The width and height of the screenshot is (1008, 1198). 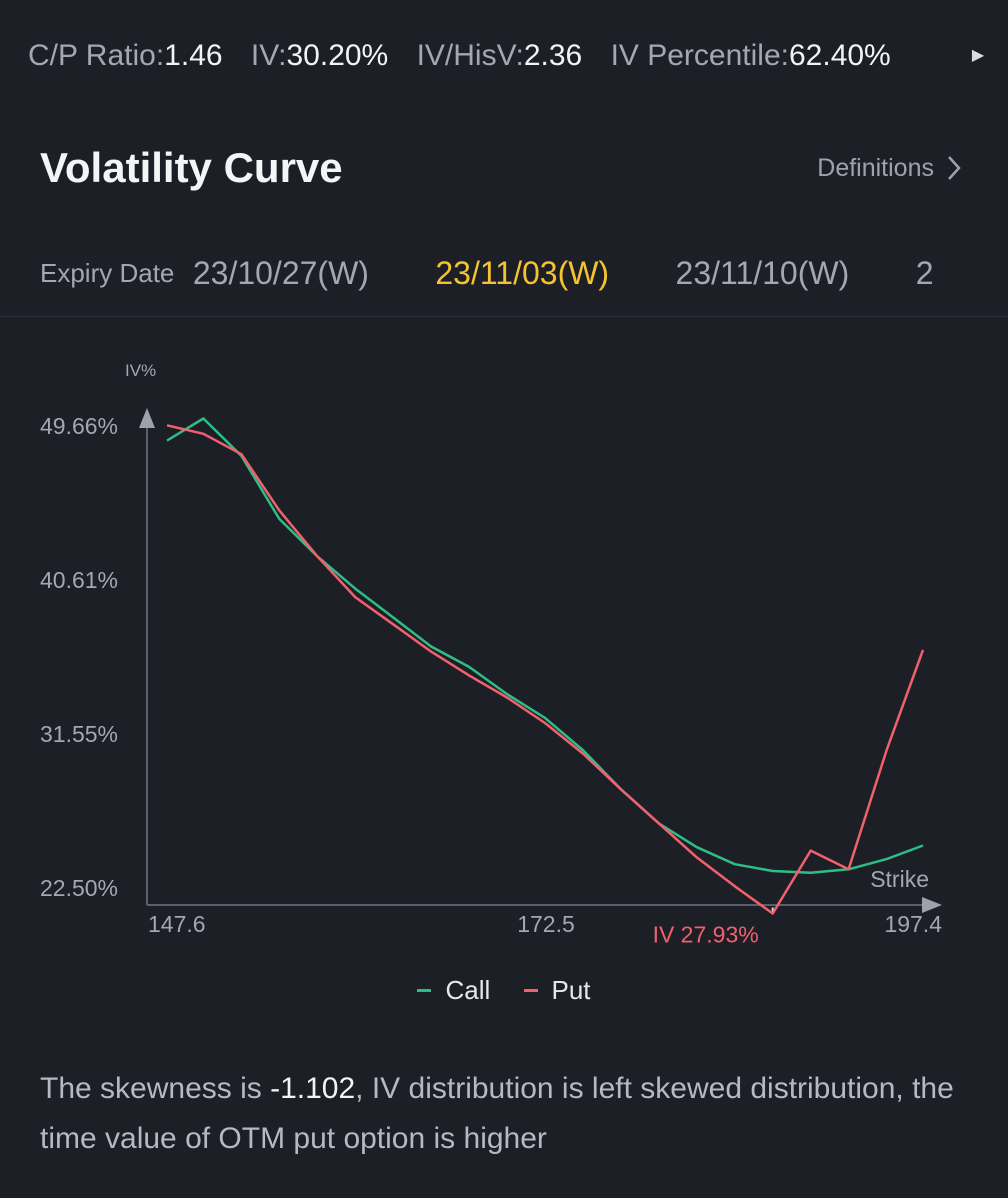 What do you see at coordinates (125, 55) in the screenshot?
I see `stat-cp-ratio: C/P Ratio:1.46` at bounding box center [125, 55].